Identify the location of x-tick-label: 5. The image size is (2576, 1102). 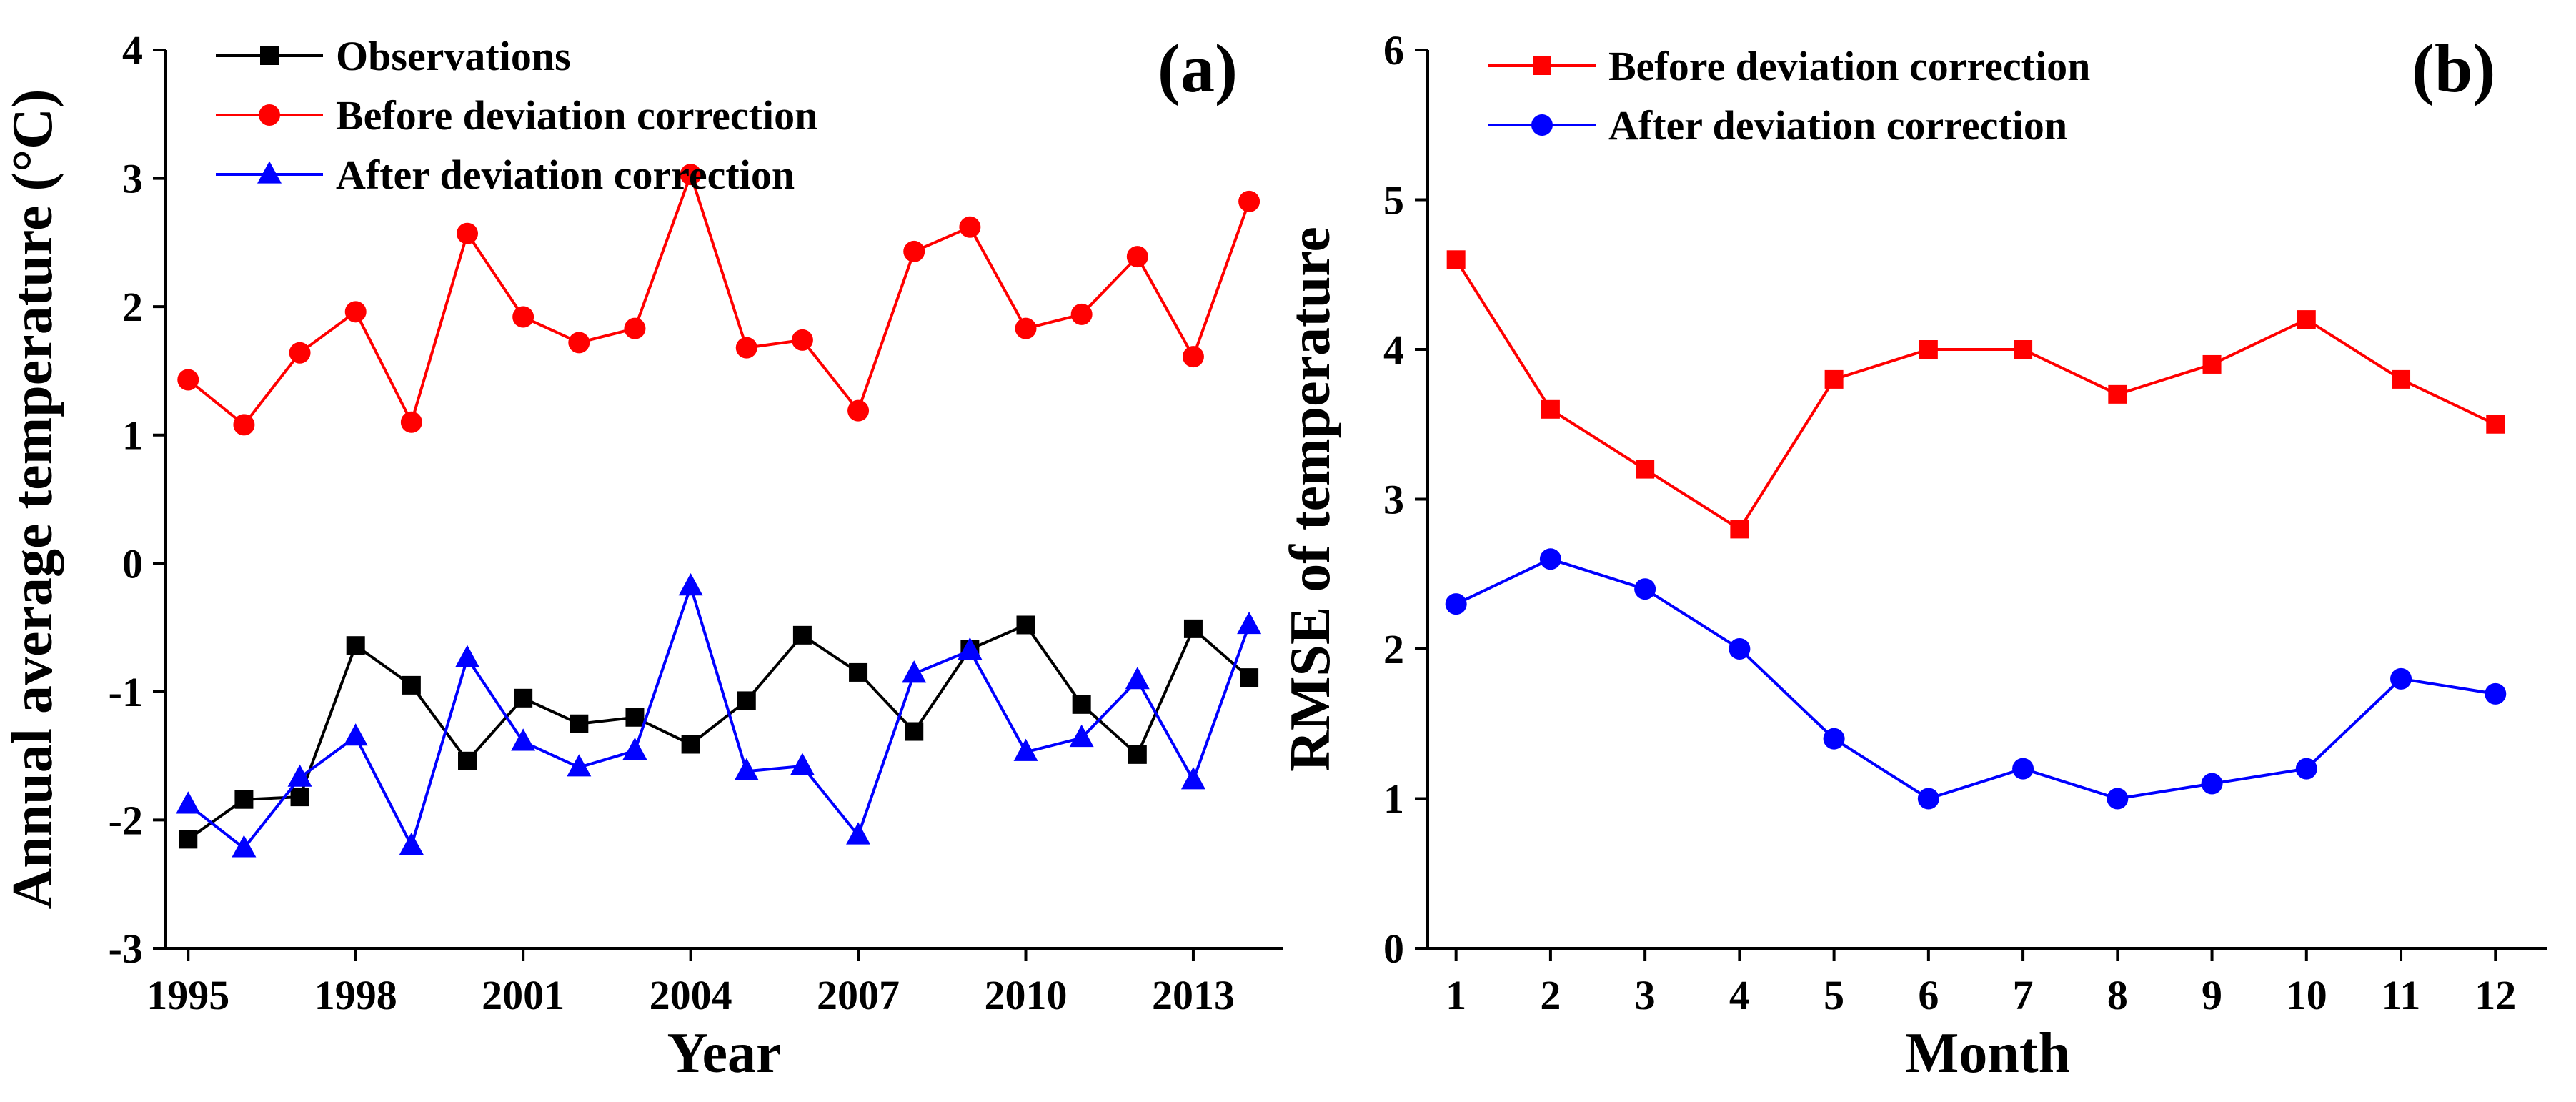
(1834, 995).